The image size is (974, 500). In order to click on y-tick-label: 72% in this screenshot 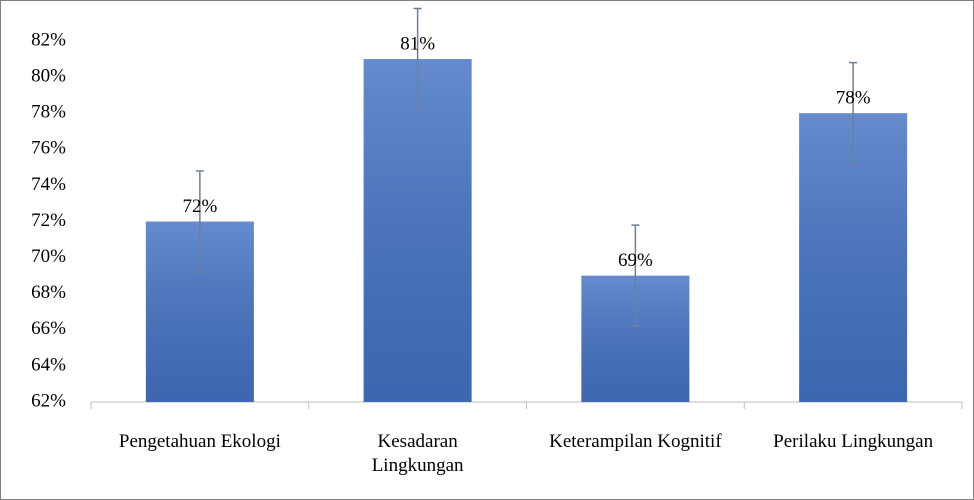, I will do `click(48, 220)`.